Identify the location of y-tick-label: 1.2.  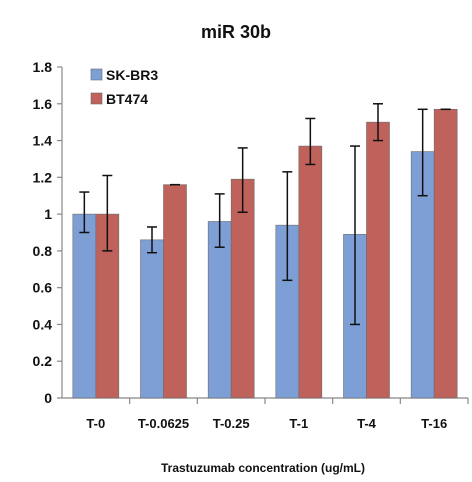
(43, 177).